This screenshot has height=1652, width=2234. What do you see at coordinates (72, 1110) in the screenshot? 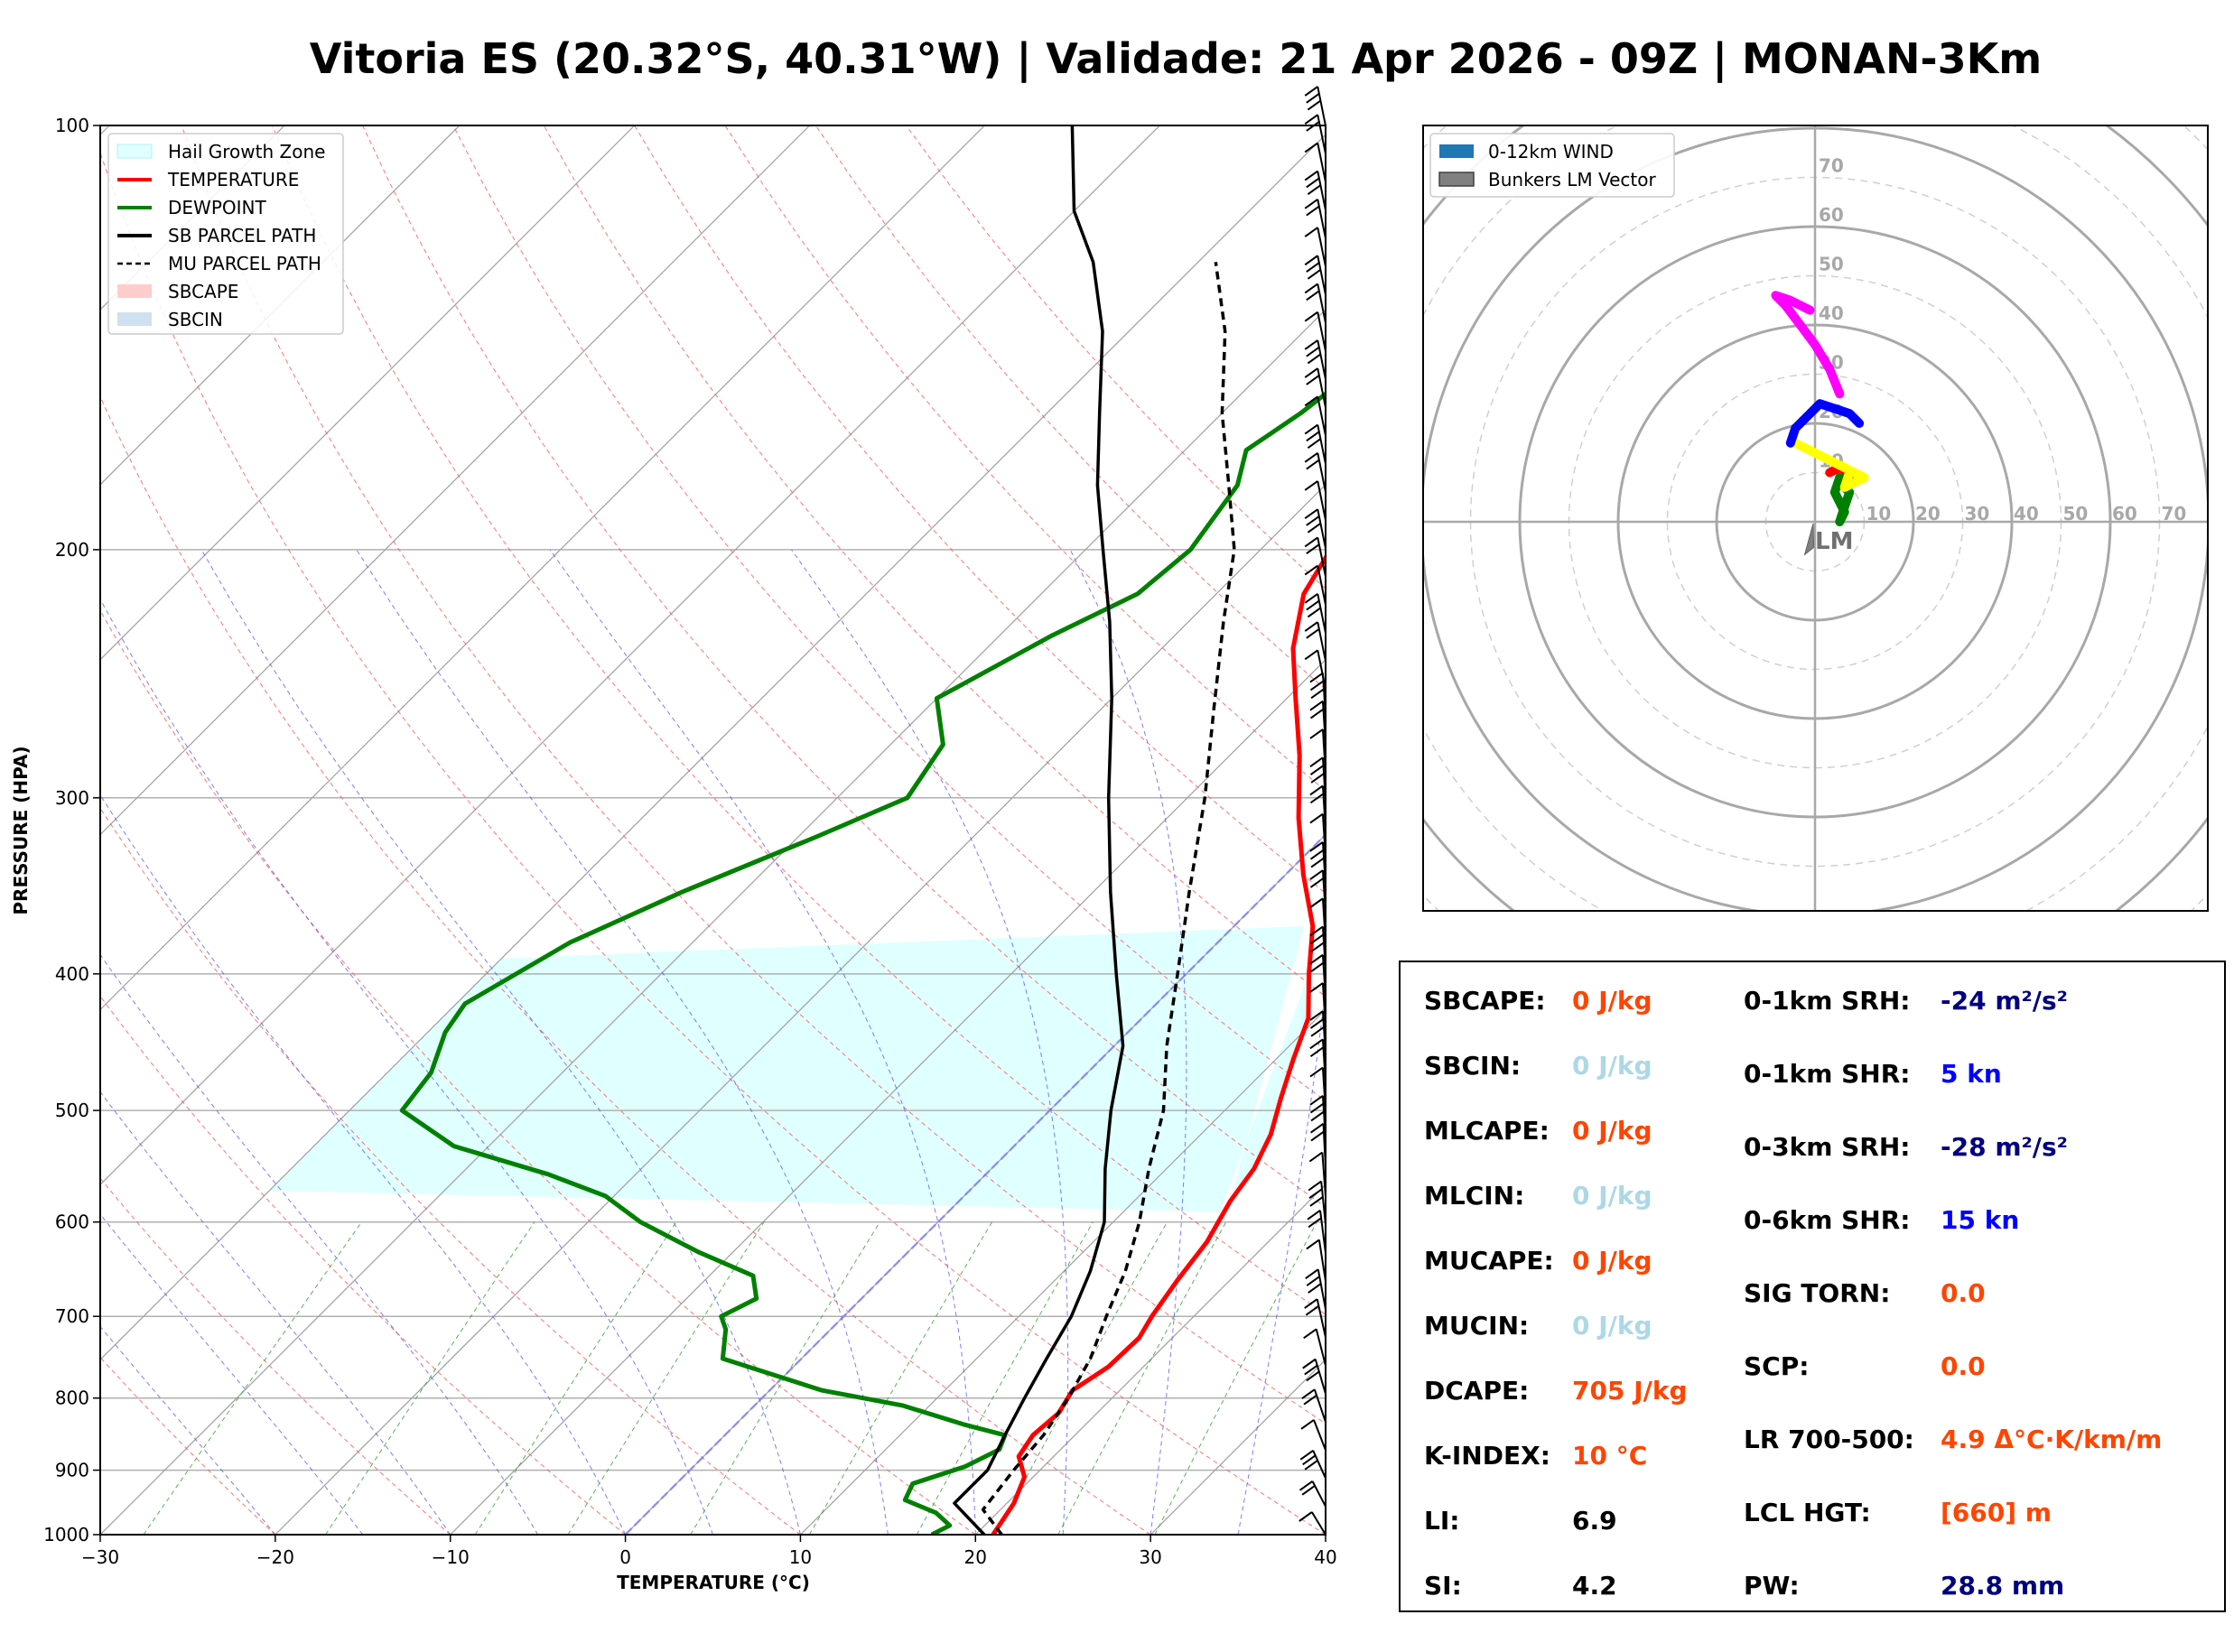
I see `y-tick-label: 500` at bounding box center [72, 1110].